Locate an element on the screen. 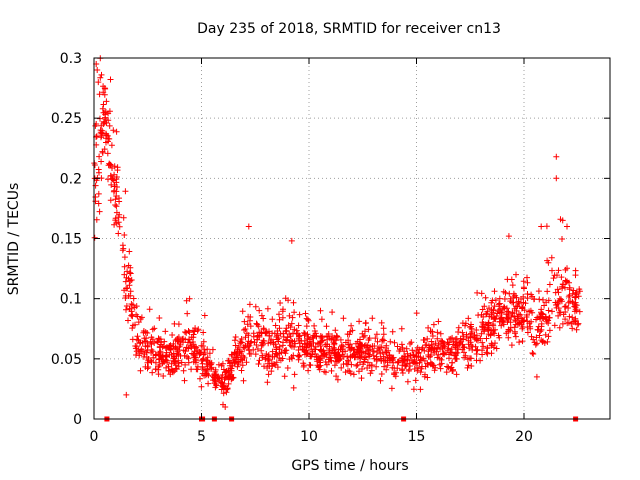 The height and width of the screenshot is (480, 640). y-tick-label: 0.25 is located at coordinates (66, 119).